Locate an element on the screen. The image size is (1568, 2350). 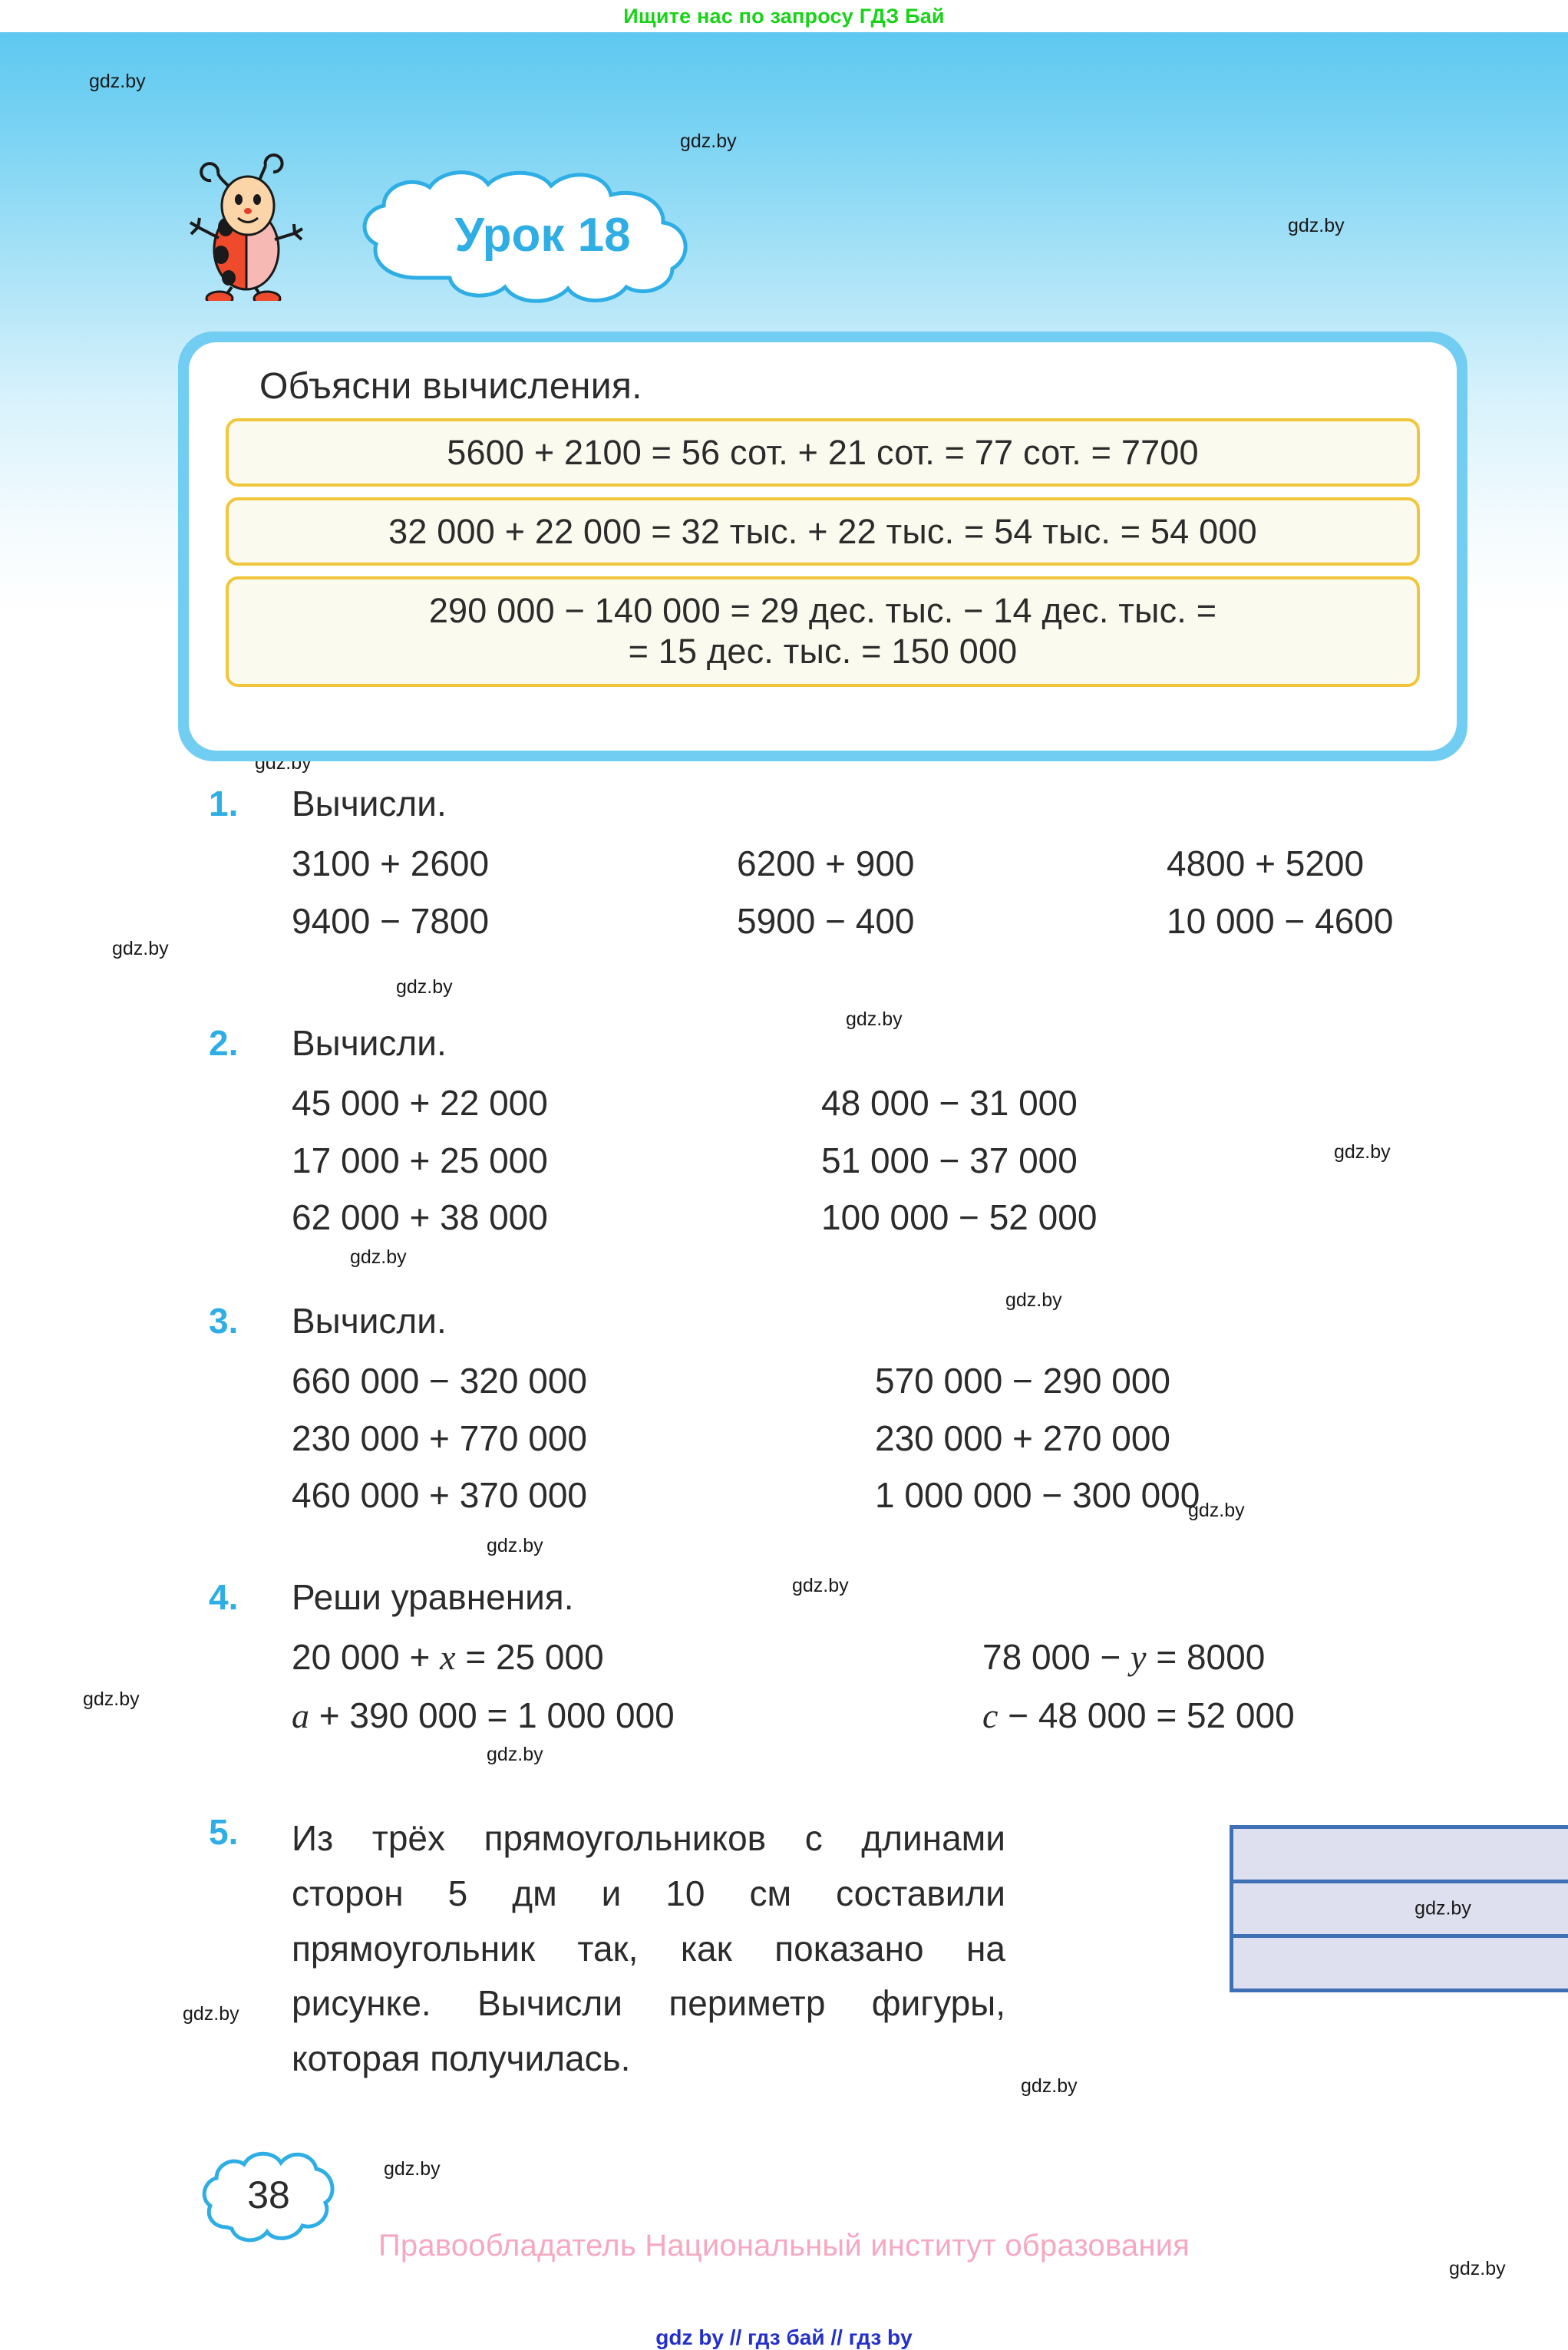
exercise-number: 5. is located at coordinates (224, 1832).